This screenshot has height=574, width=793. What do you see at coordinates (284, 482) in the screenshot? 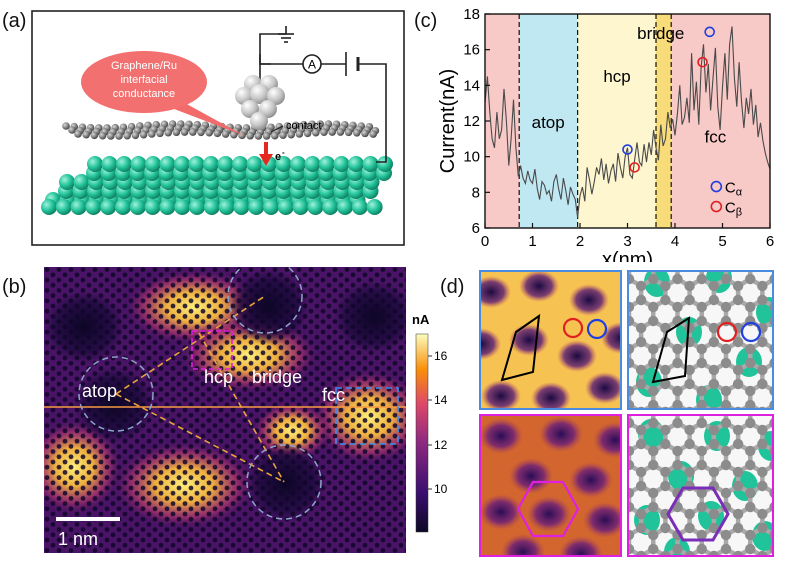
I see `bridge-circle-bottom` at bounding box center [284, 482].